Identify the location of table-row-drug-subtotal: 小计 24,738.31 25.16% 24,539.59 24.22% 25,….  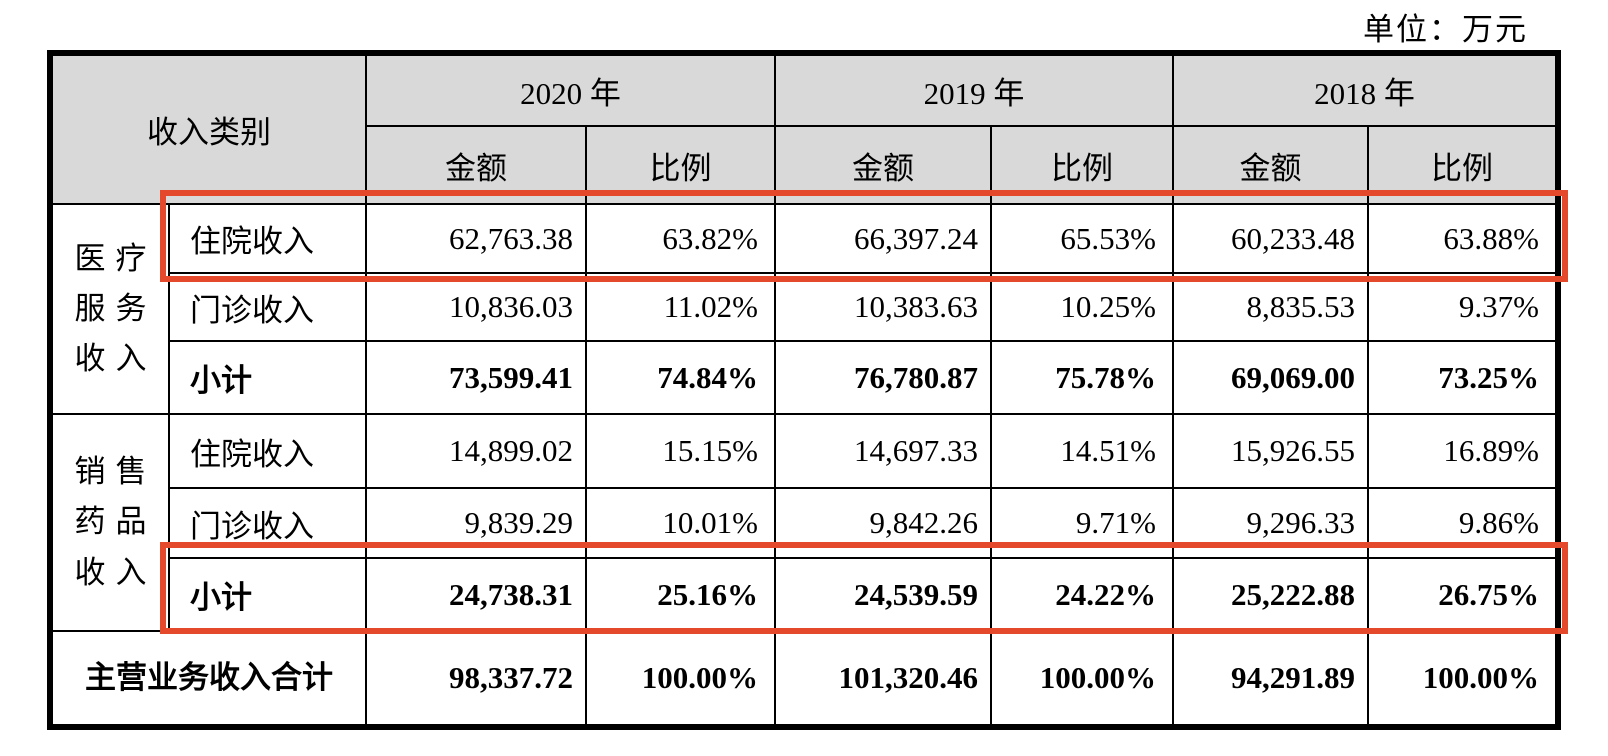
(804, 594).